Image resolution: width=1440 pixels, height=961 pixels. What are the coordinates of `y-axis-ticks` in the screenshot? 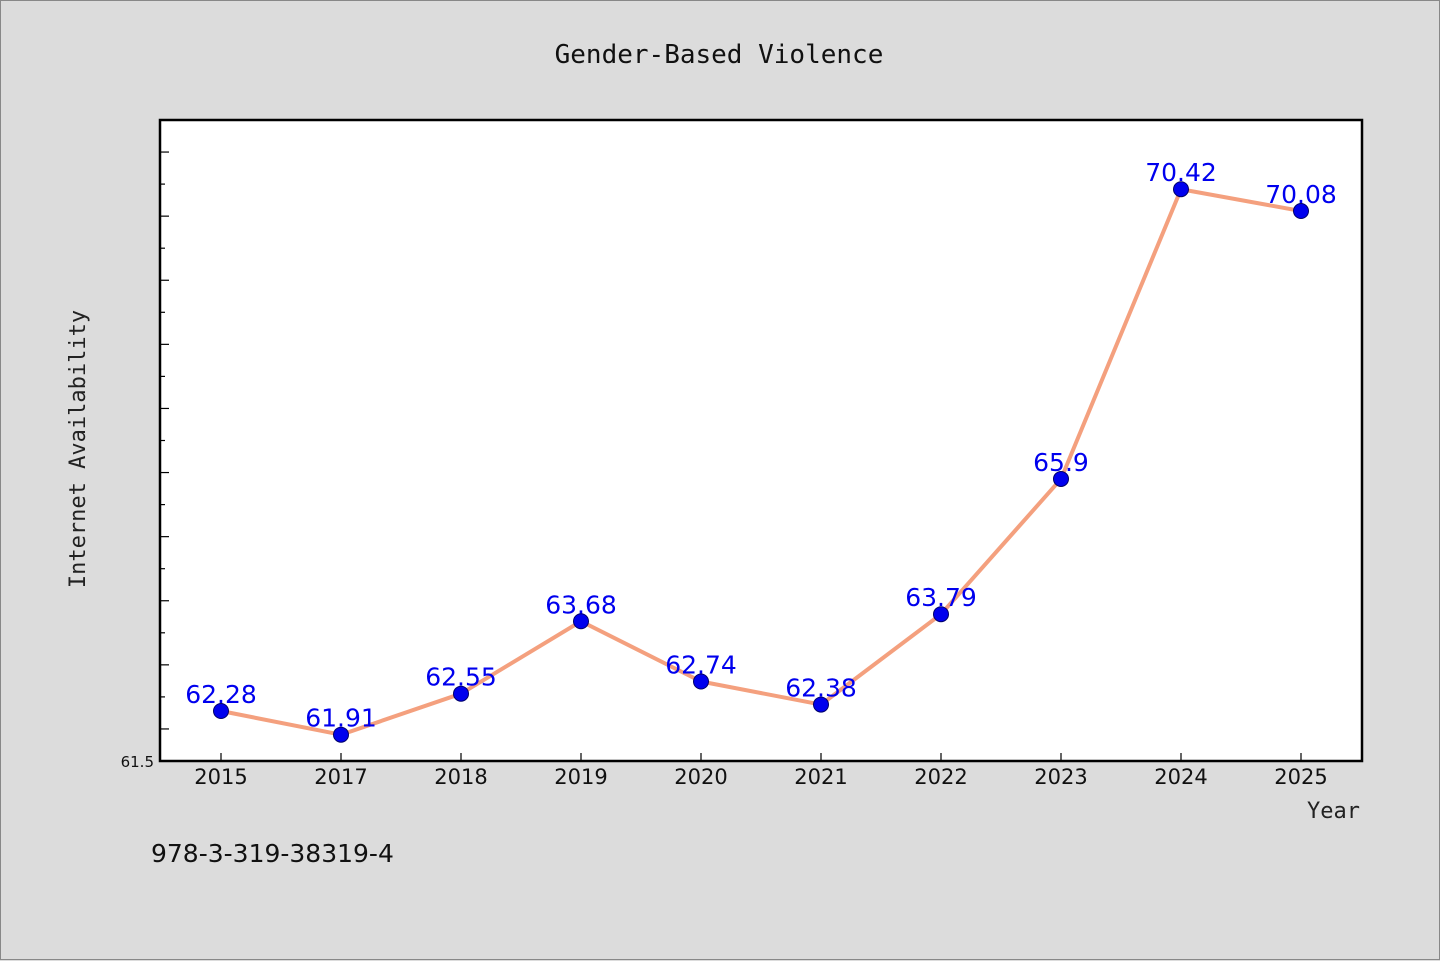 It's located at (164, 440).